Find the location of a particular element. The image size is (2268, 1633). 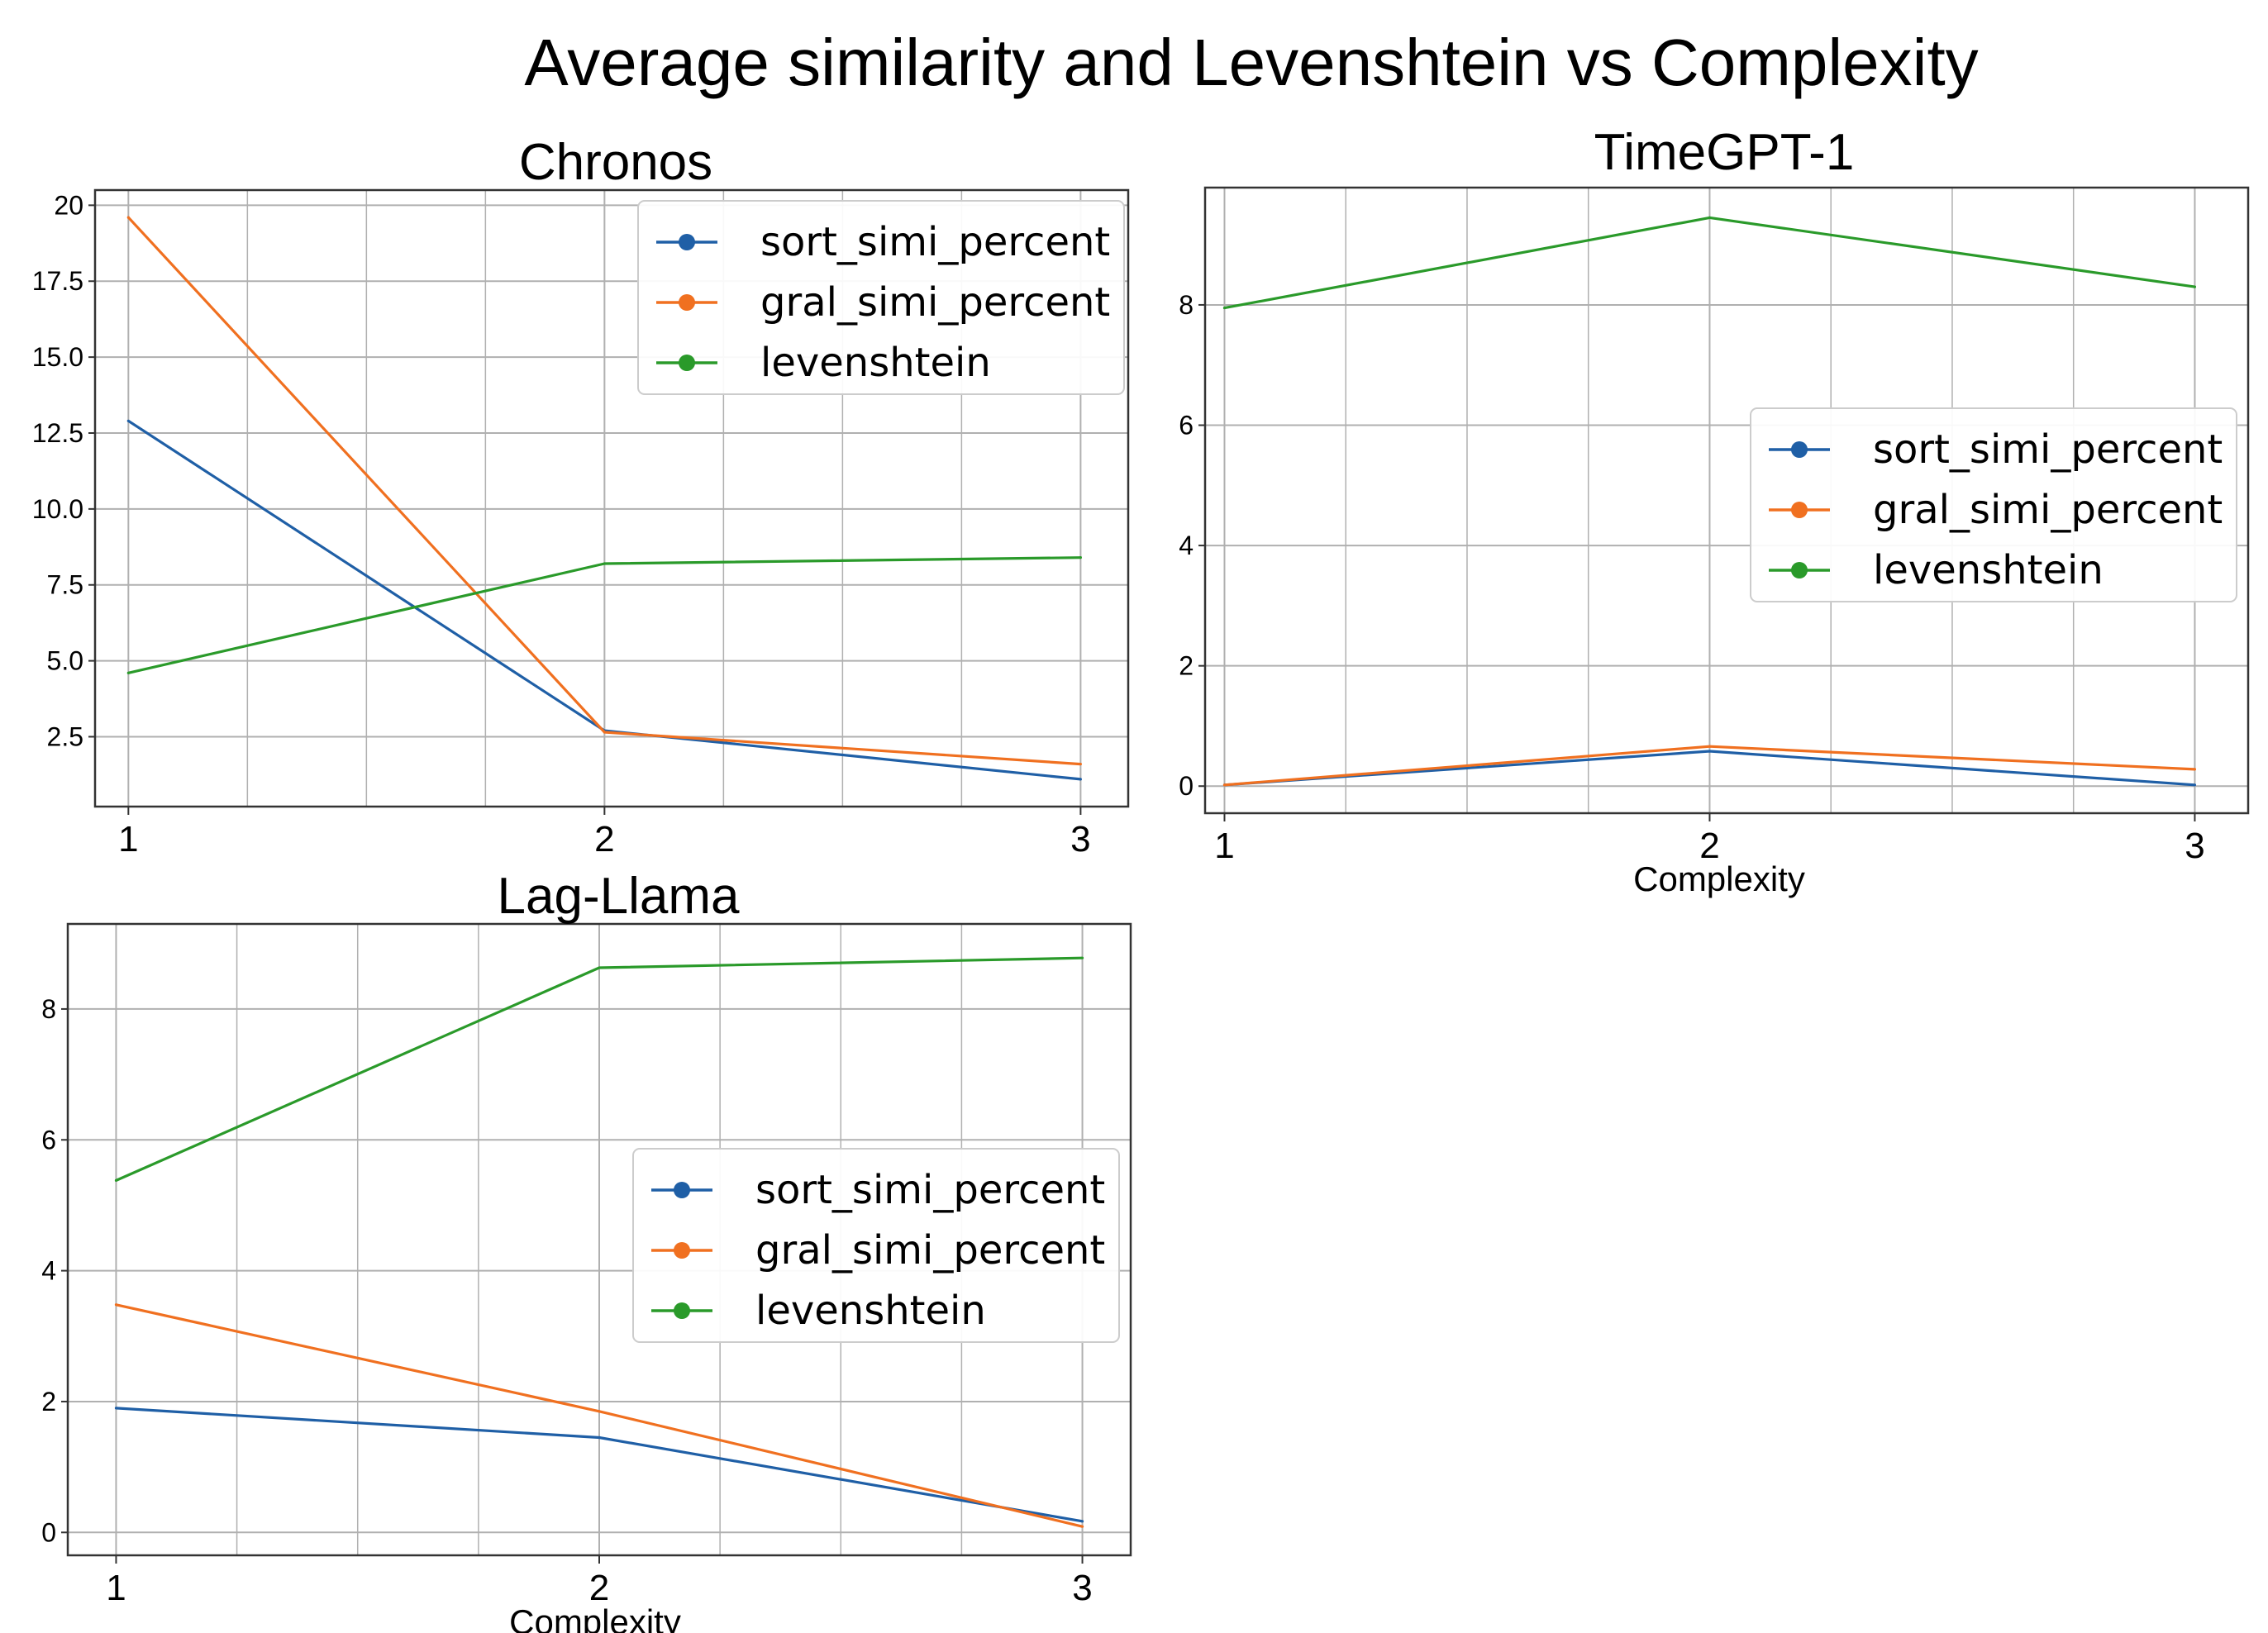

y-tick-label: 10.0 is located at coordinates (57, 509).